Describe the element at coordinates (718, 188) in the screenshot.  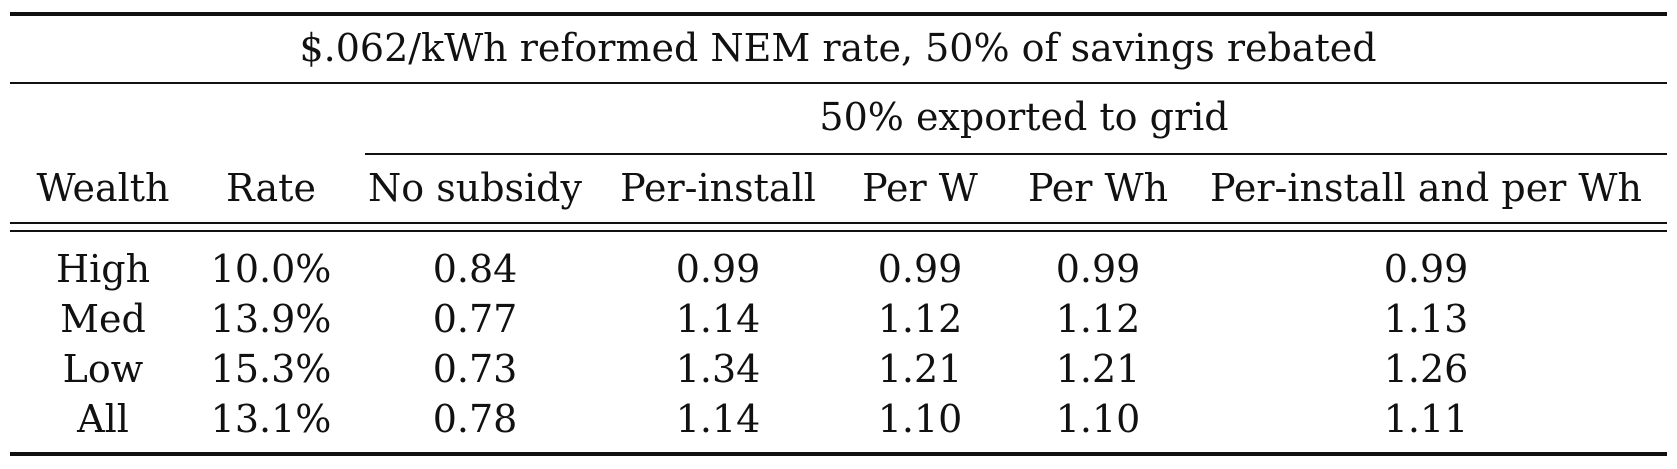
I see `column-header-per-install: Per-install` at that location.